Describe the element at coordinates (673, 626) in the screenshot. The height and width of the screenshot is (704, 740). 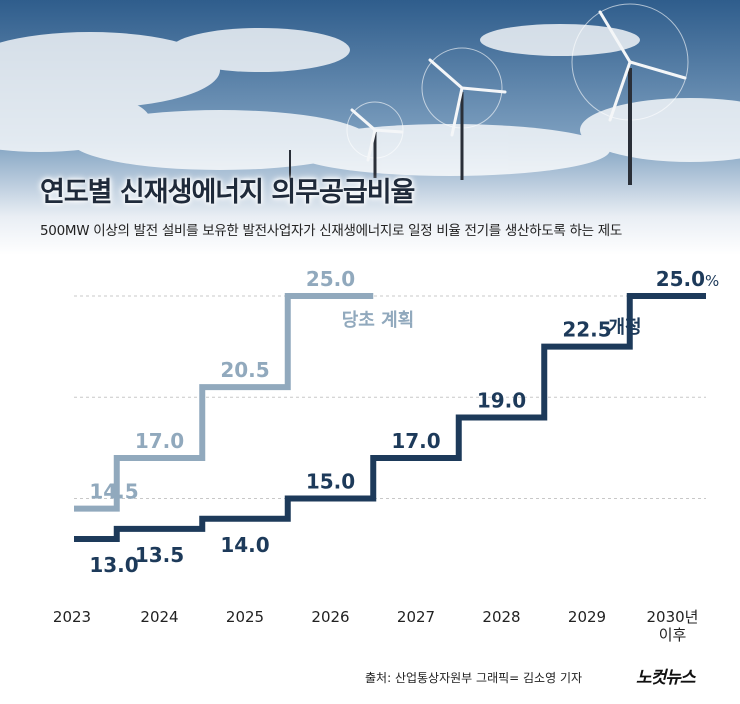
I see `x-tick-label: 2030년 이후` at that location.